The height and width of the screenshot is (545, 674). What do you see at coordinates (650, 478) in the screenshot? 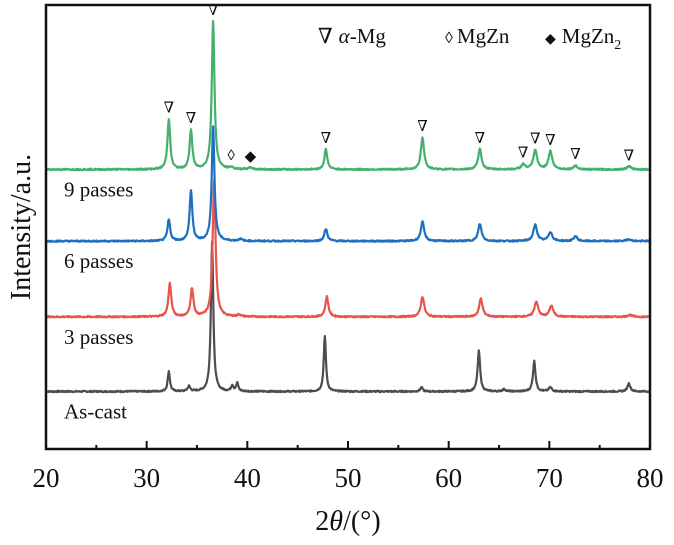
I see `x-tick-label: 80` at bounding box center [650, 478].